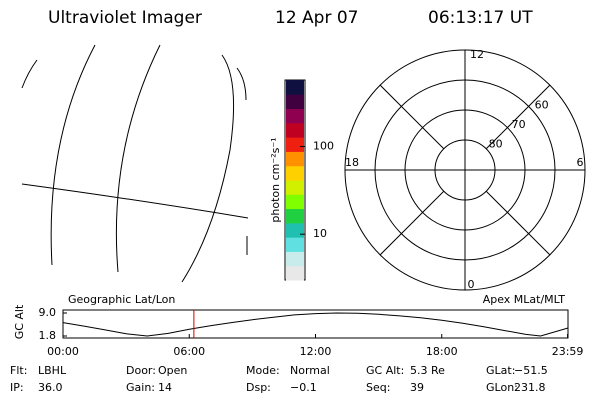 This screenshot has height=400, width=600. What do you see at coordinates (471, 284) in the screenshot?
I see `mlt-label: 0` at bounding box center [471, 284].